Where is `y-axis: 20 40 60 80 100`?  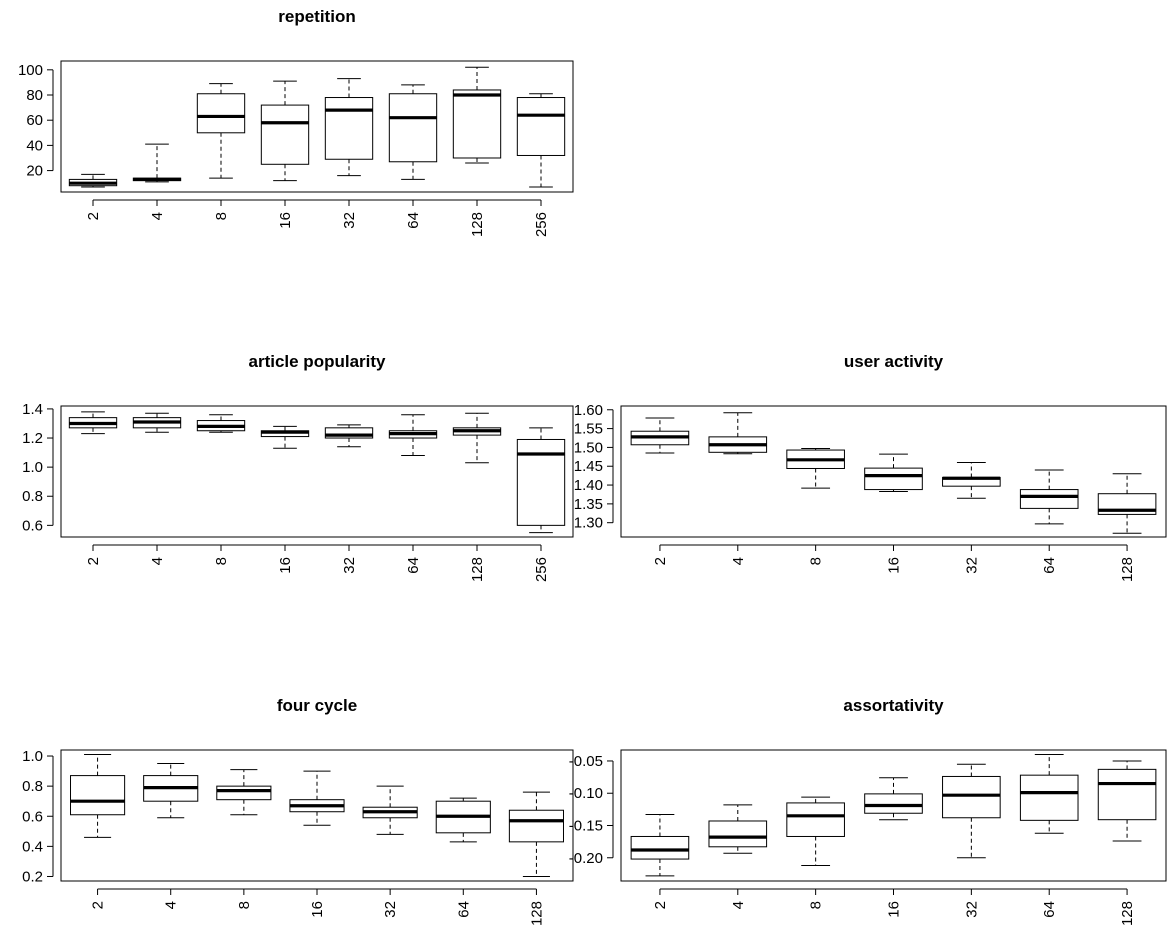
y-axis: 20 40 60 80 100 is located at coordinates (36, 121).